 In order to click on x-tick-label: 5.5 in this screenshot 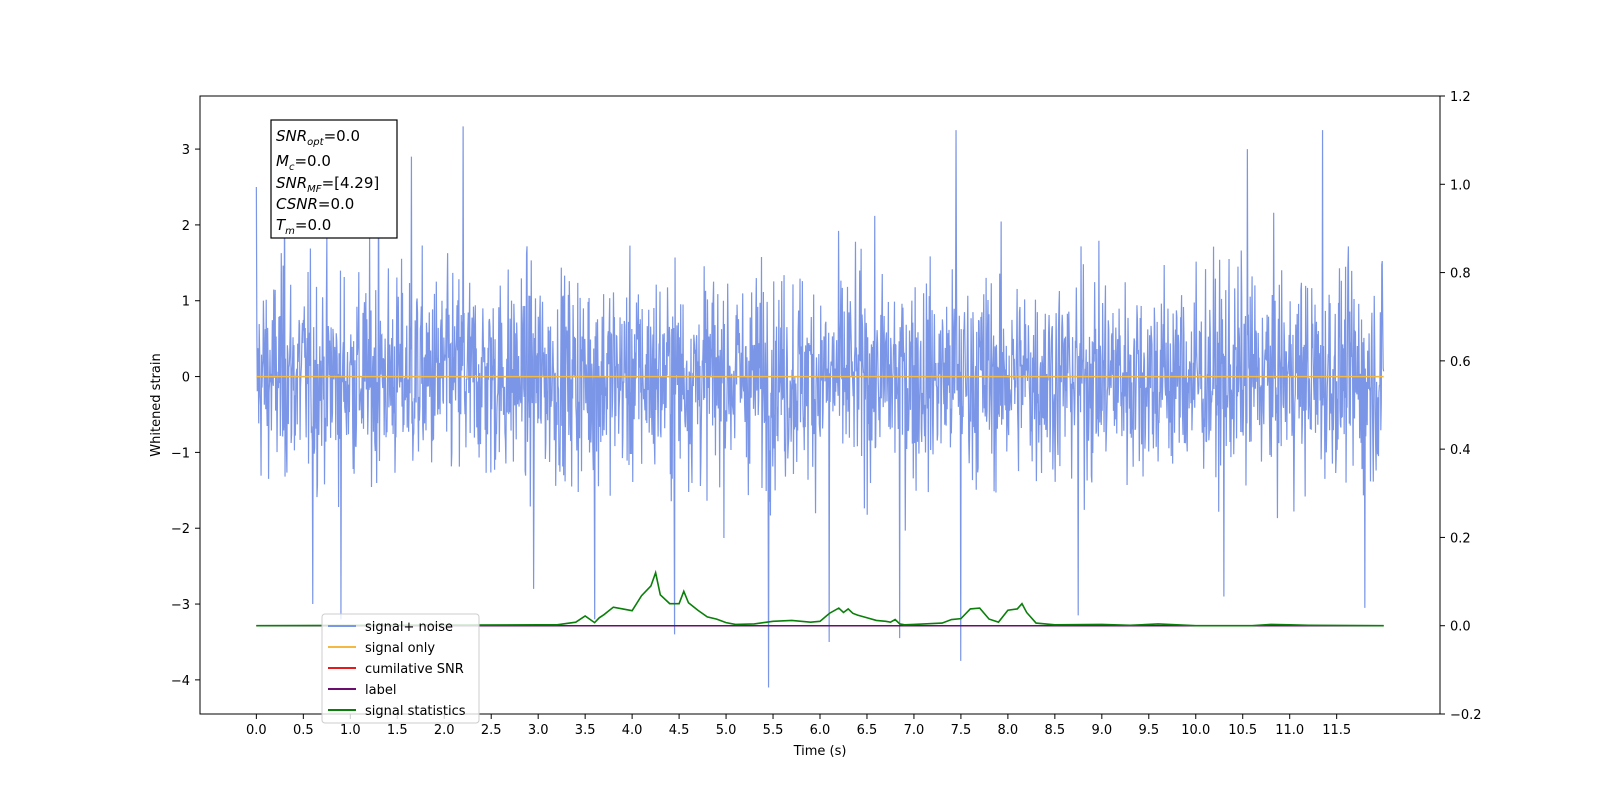, I will do `click(773, 730)`.